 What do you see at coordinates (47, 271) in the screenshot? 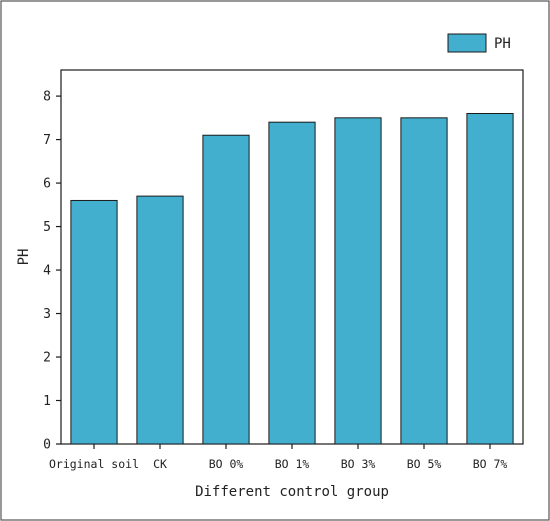
I see `y-tick-label: 4` at bounding box center [47, 271].